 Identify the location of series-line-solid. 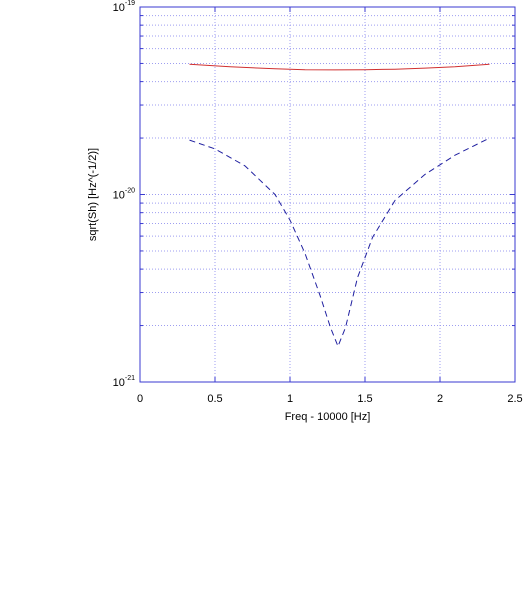
(339, 67).